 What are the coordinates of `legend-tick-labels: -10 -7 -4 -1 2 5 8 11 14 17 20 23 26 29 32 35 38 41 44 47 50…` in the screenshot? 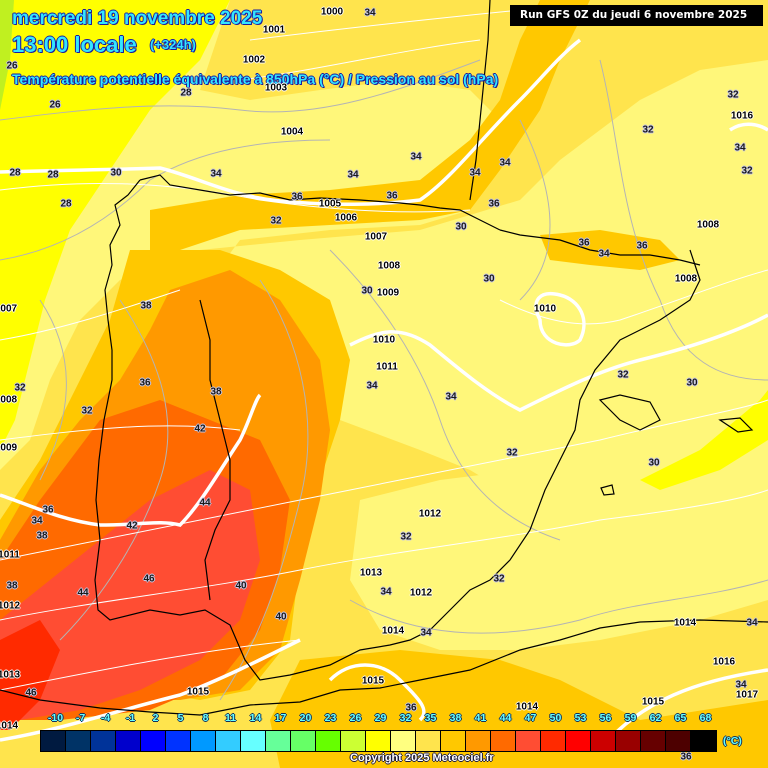 It's located at (380, 719).